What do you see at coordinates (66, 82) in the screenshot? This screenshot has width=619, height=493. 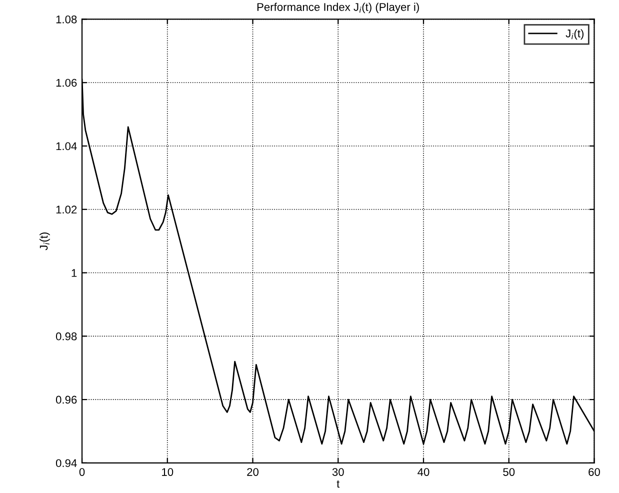 I see `y-tick-label: 1.06` at bounding box center [66, 82].